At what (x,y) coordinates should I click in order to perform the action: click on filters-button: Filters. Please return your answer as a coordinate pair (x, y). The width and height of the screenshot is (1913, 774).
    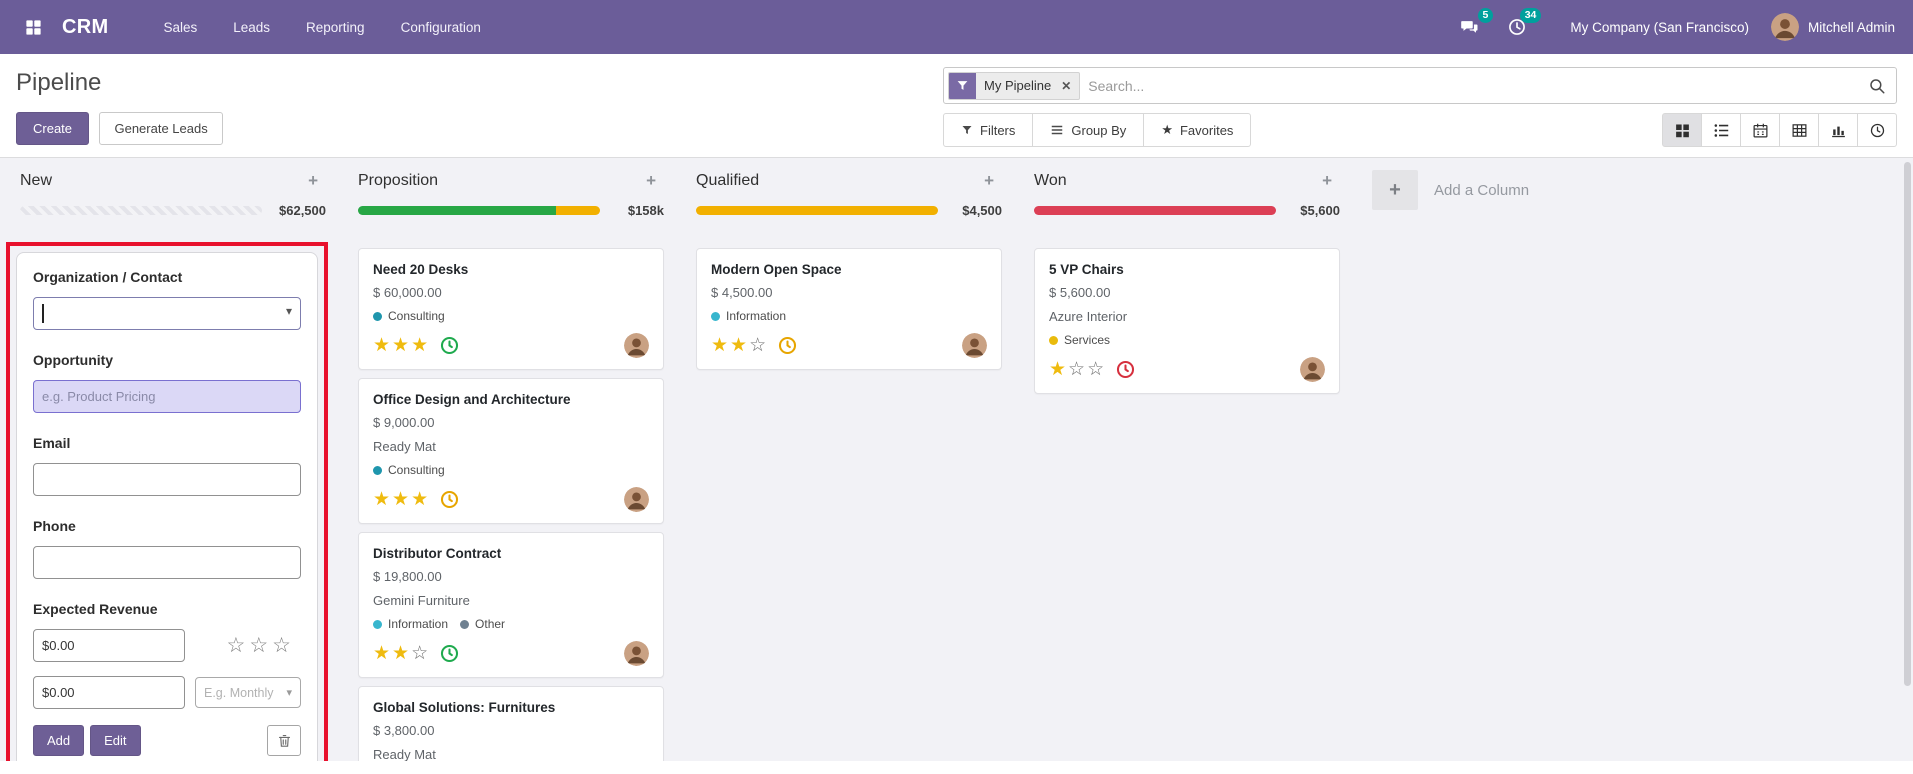
    Looking at the image, I should click on (988, 130).